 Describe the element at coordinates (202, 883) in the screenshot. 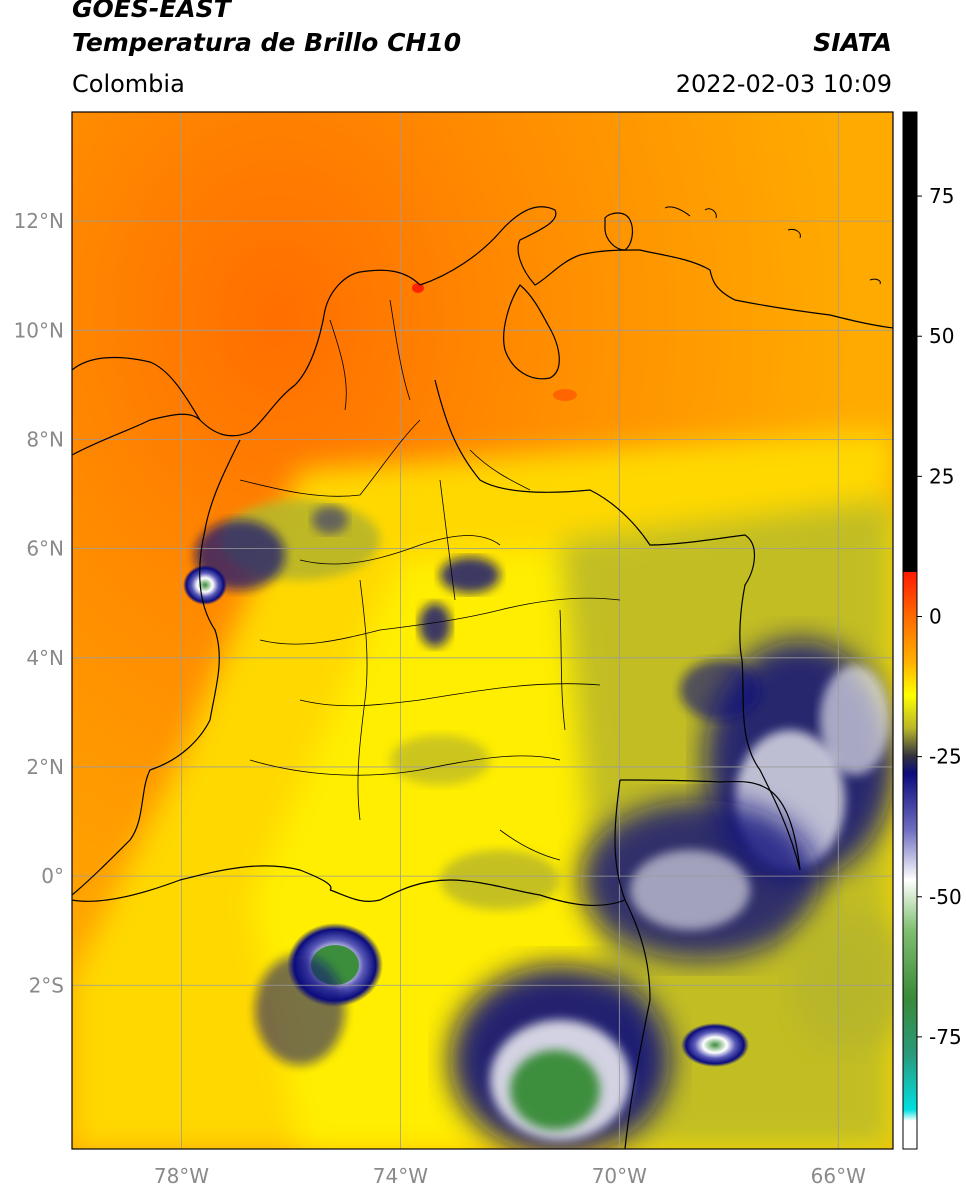

I see `ecuador-border` at that location.